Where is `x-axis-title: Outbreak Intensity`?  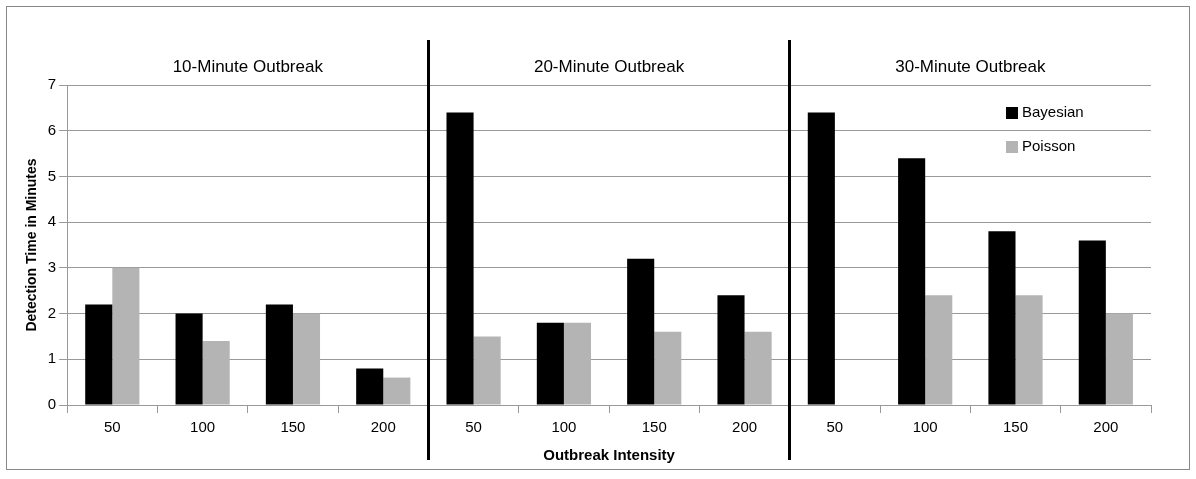
x-axis-title: Outbreak Intensity is located at coordinates (609, 455).